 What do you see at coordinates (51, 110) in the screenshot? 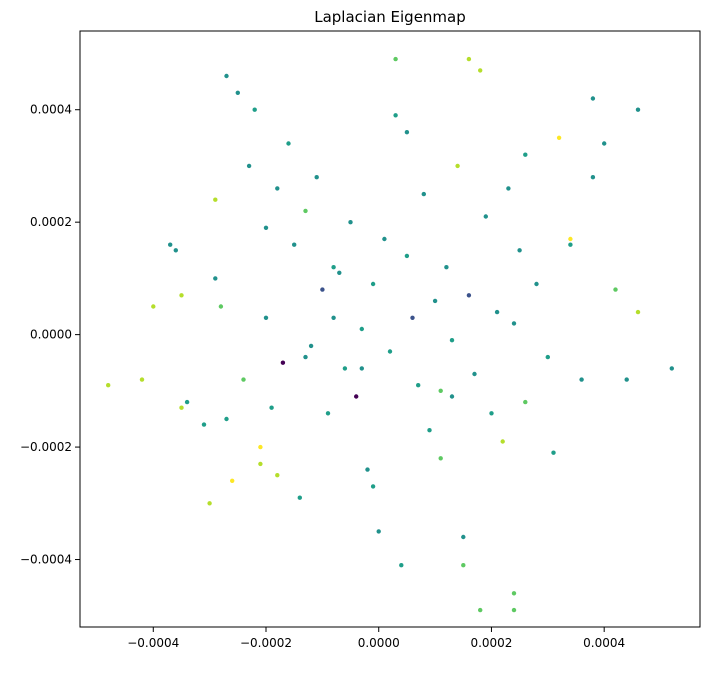
I see `y-tick-label: 0.0004` at bounding box center [51, 110].